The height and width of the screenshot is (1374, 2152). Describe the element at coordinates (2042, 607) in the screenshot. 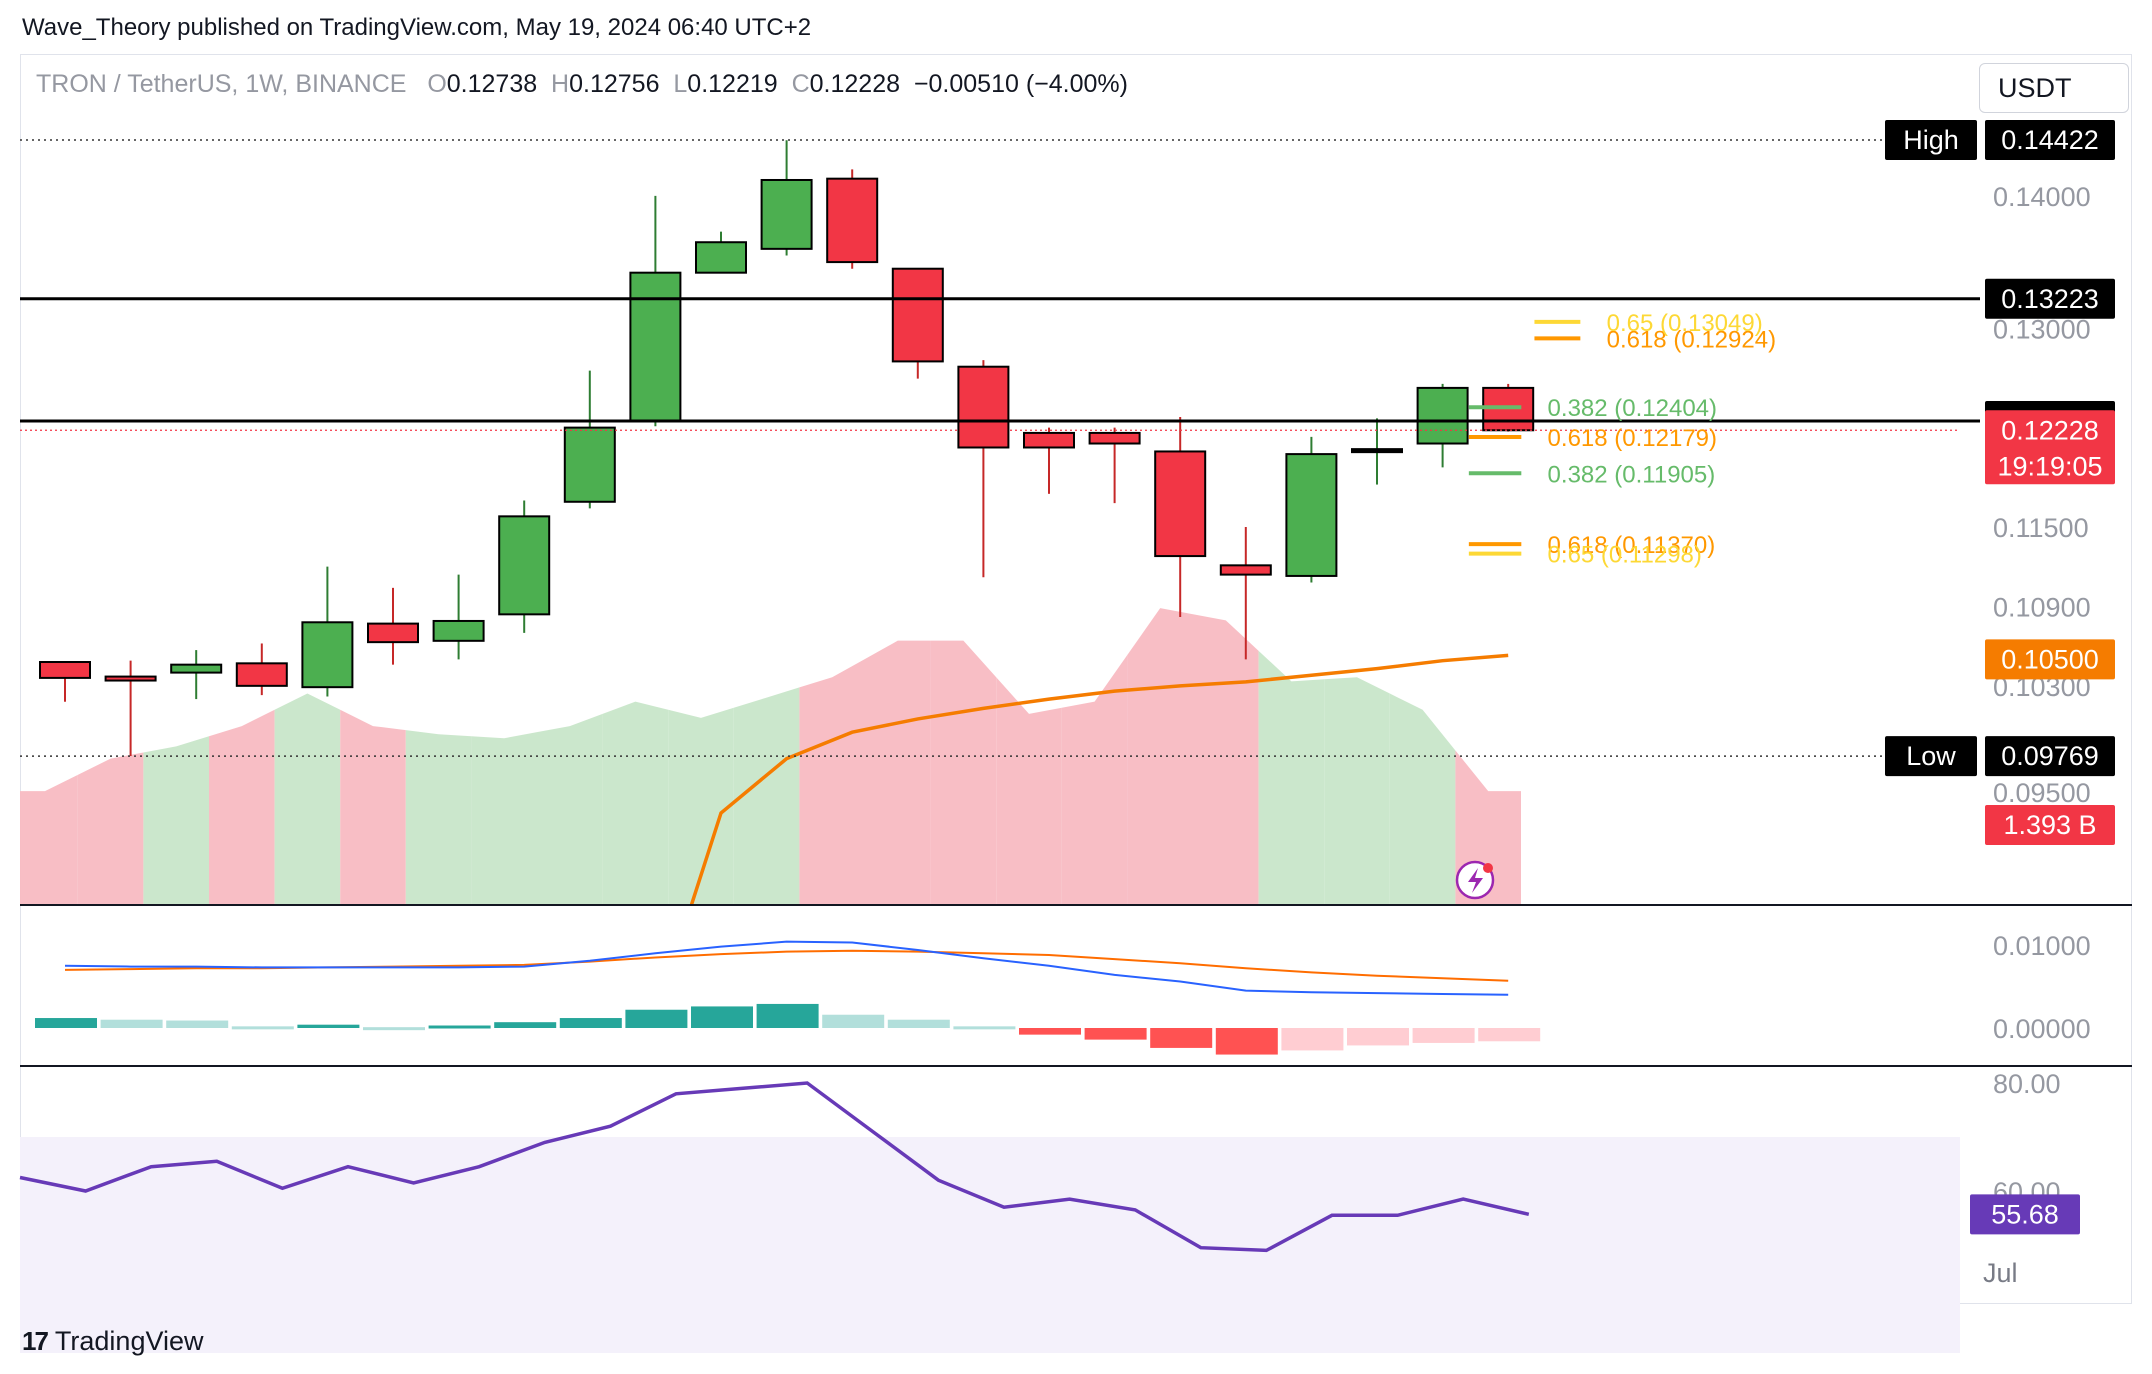

I see `price-axis-label: 0.10900` at that location.